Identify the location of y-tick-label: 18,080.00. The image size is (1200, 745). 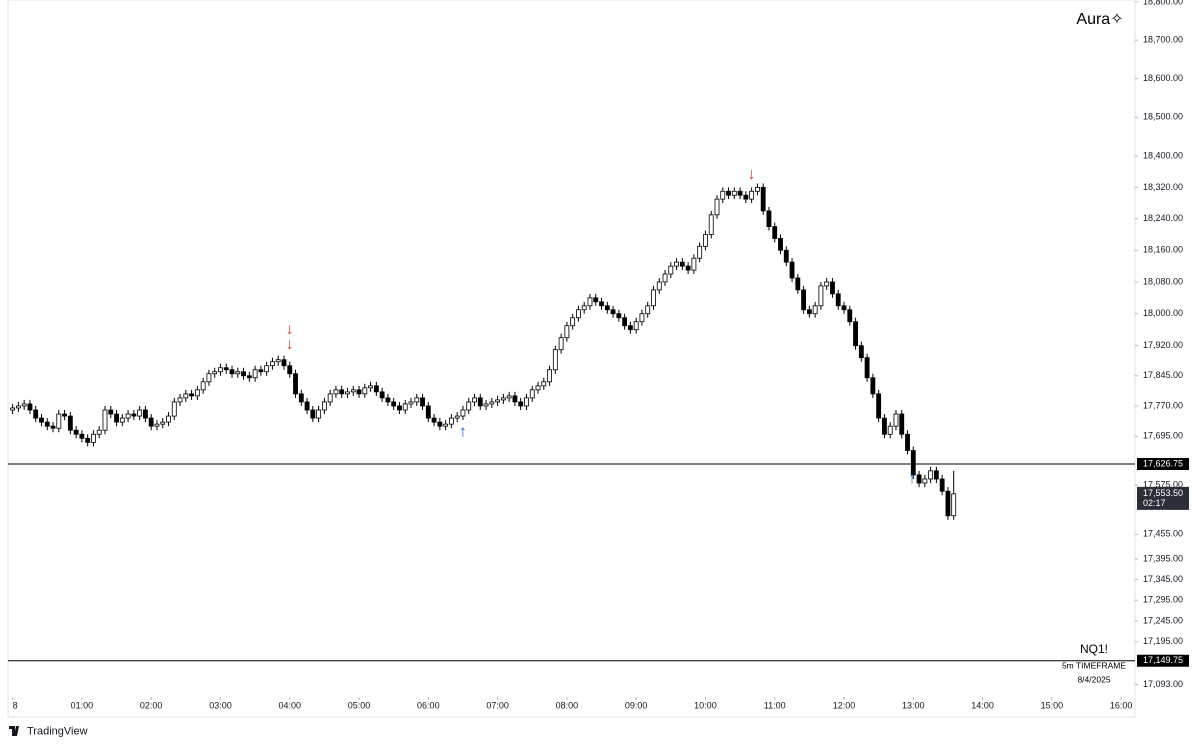
(1163, 281).